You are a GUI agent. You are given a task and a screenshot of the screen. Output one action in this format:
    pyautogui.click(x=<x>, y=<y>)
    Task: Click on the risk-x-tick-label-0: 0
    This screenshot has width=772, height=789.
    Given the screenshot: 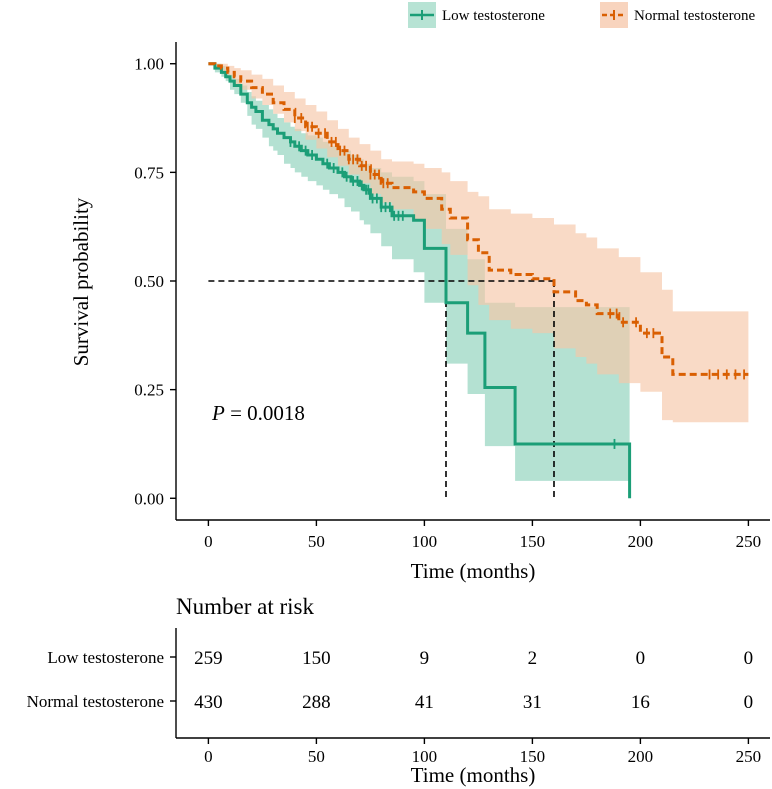 What is the action you would take?
    pyautogui.click(x=208, y=756)
    